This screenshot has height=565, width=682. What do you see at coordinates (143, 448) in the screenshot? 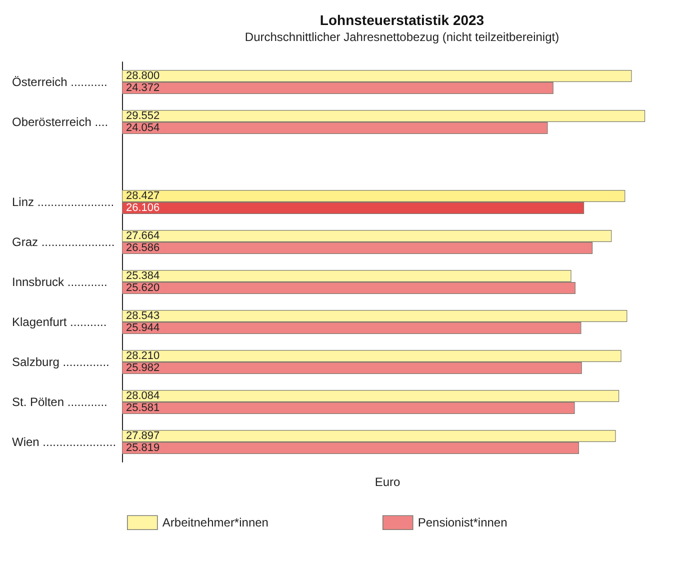
I see `data-label: 25.819` at bounding box center [143, 448].